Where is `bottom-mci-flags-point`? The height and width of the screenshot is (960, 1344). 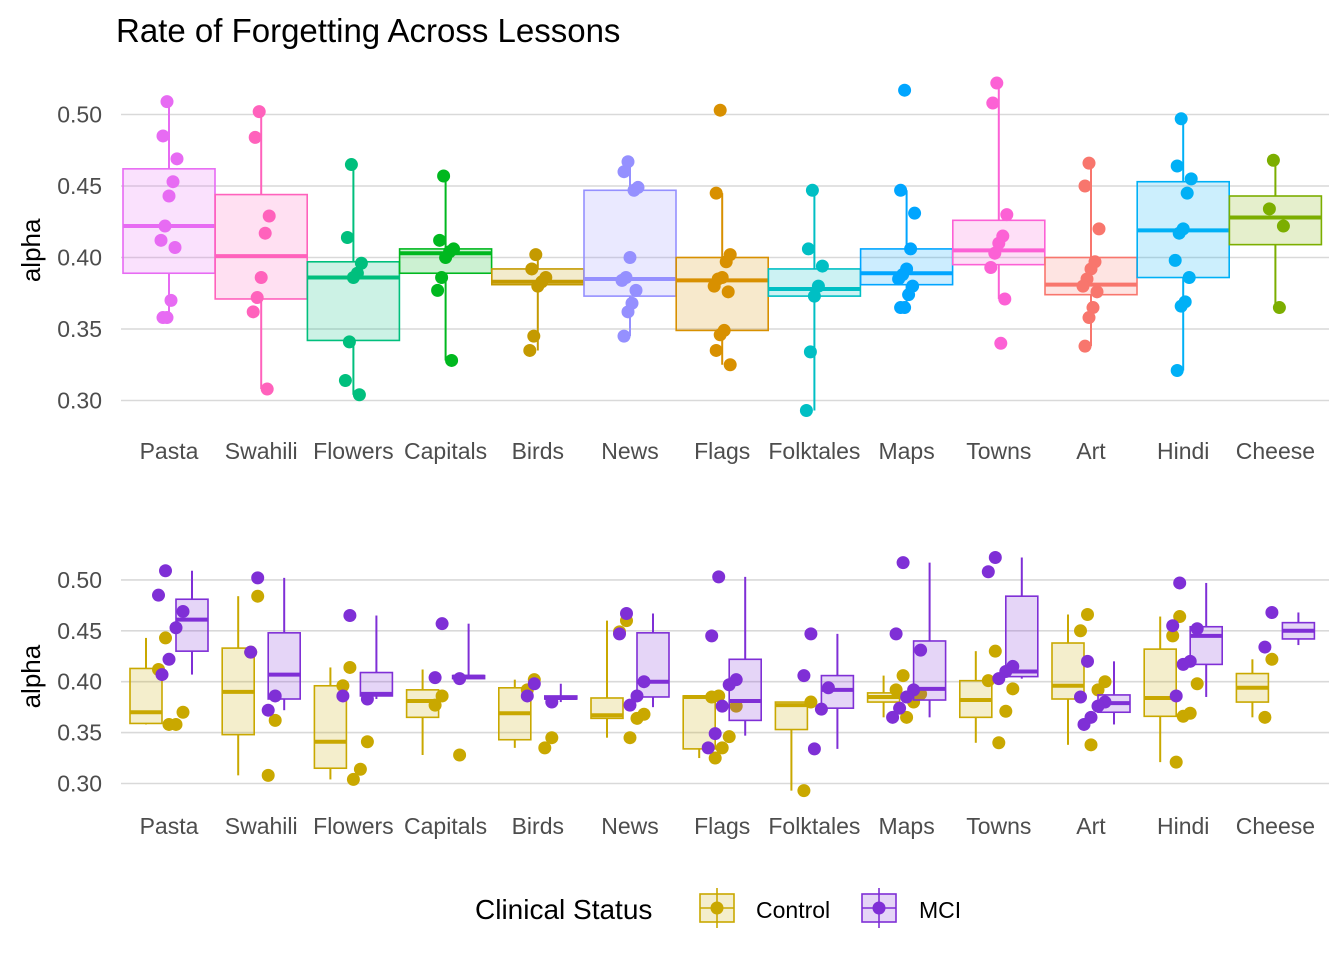
bottom-mci-flags-point is located at coordinates (712, 636).